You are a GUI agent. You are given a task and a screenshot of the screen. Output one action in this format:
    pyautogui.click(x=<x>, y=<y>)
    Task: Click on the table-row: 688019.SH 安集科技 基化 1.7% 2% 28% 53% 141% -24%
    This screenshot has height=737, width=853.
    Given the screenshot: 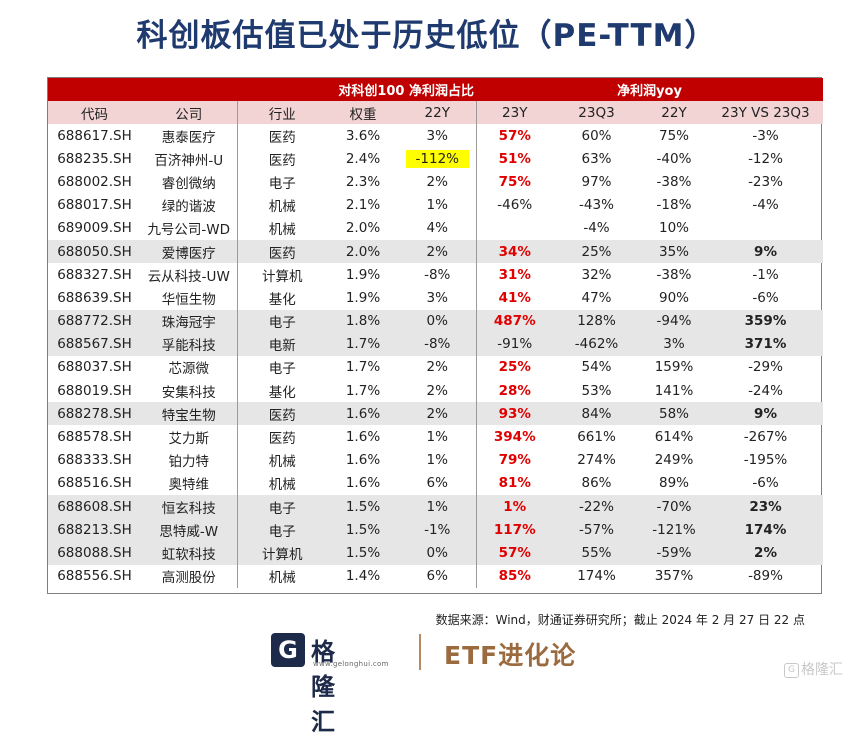 What is the action you would take?
    pyautogui.click(x=435, y=391)
    